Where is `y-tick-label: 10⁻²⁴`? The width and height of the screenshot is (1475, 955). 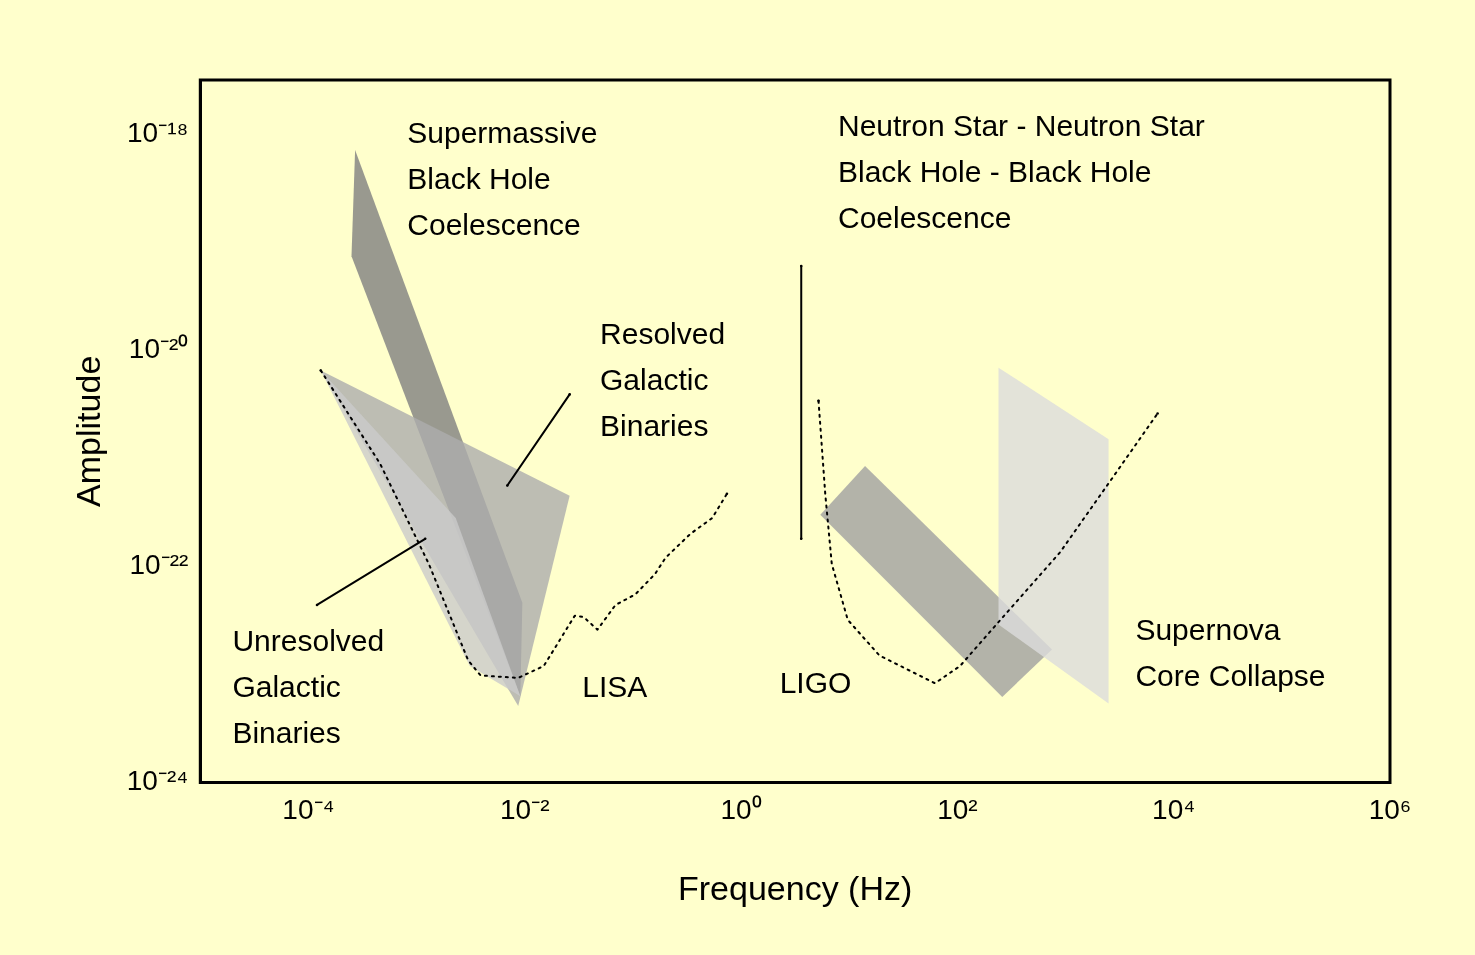 y-tick-label: 10⁻²⁴ is located at coordinates (157, 781).